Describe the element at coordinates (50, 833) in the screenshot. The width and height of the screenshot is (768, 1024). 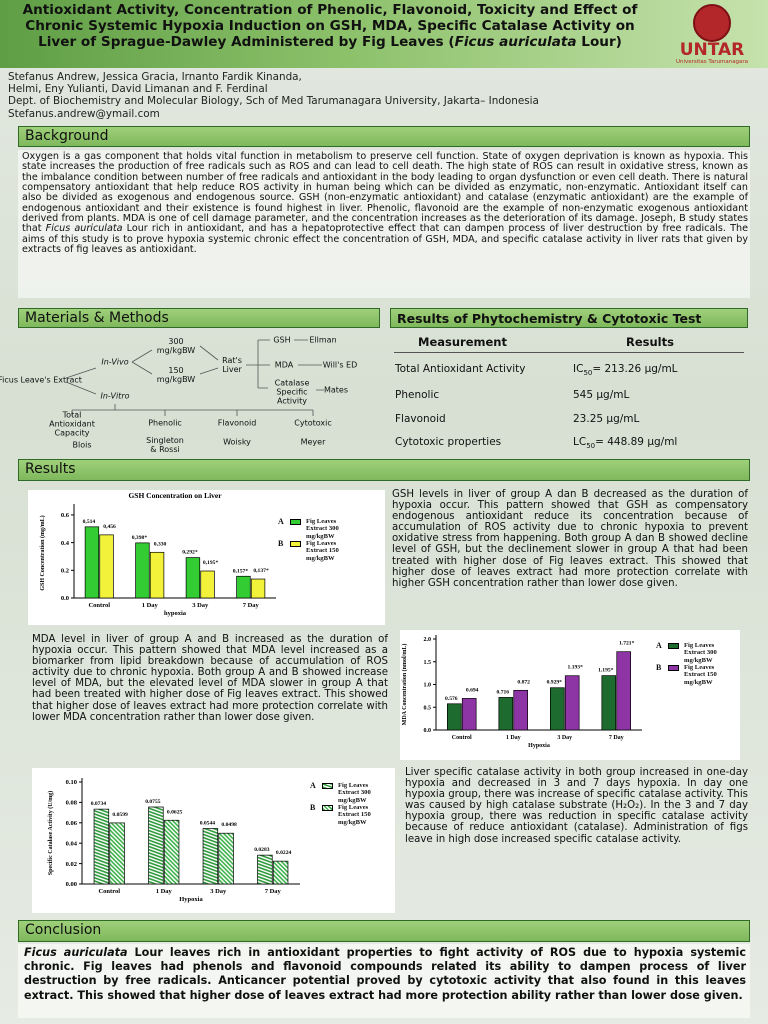
I see `y-axis-label: Specific Catalase Activity (U/mg)` at that location.